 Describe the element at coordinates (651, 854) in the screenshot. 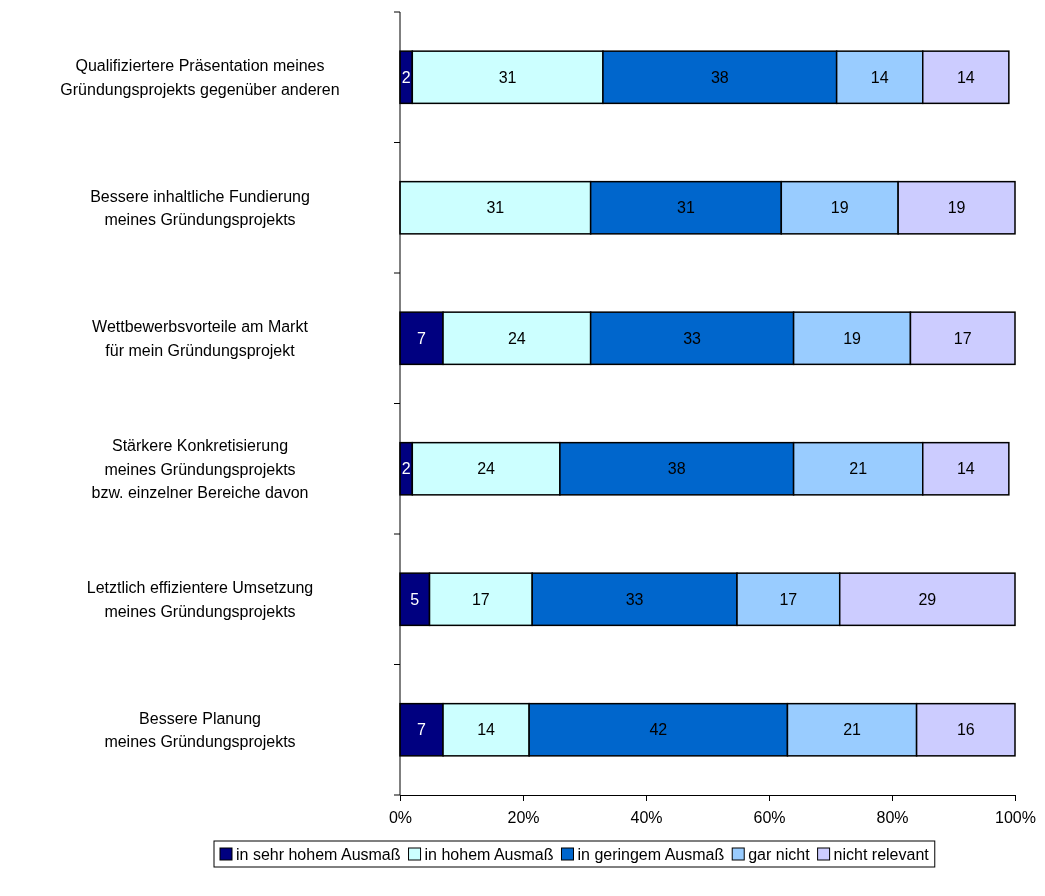

I see `legend-label: in geringem Ausmaß` at that location.